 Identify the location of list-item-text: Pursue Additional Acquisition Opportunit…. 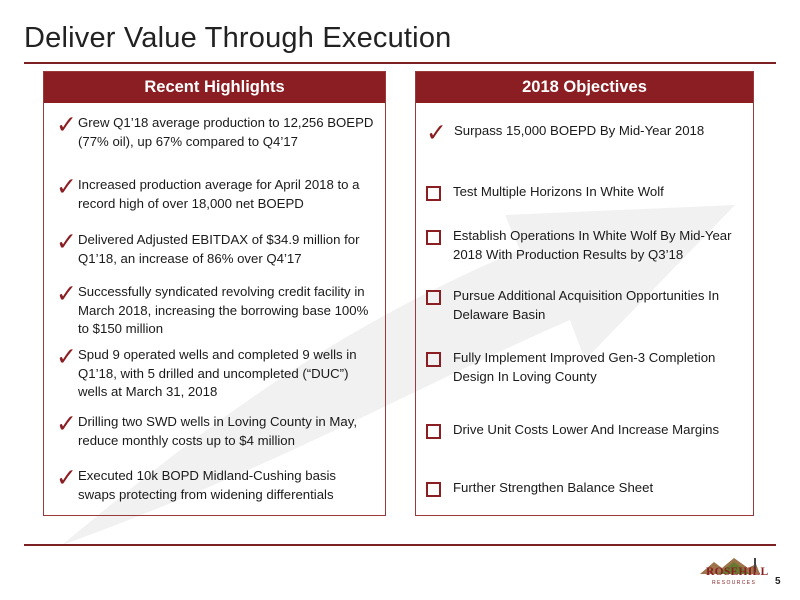
(586, 305).